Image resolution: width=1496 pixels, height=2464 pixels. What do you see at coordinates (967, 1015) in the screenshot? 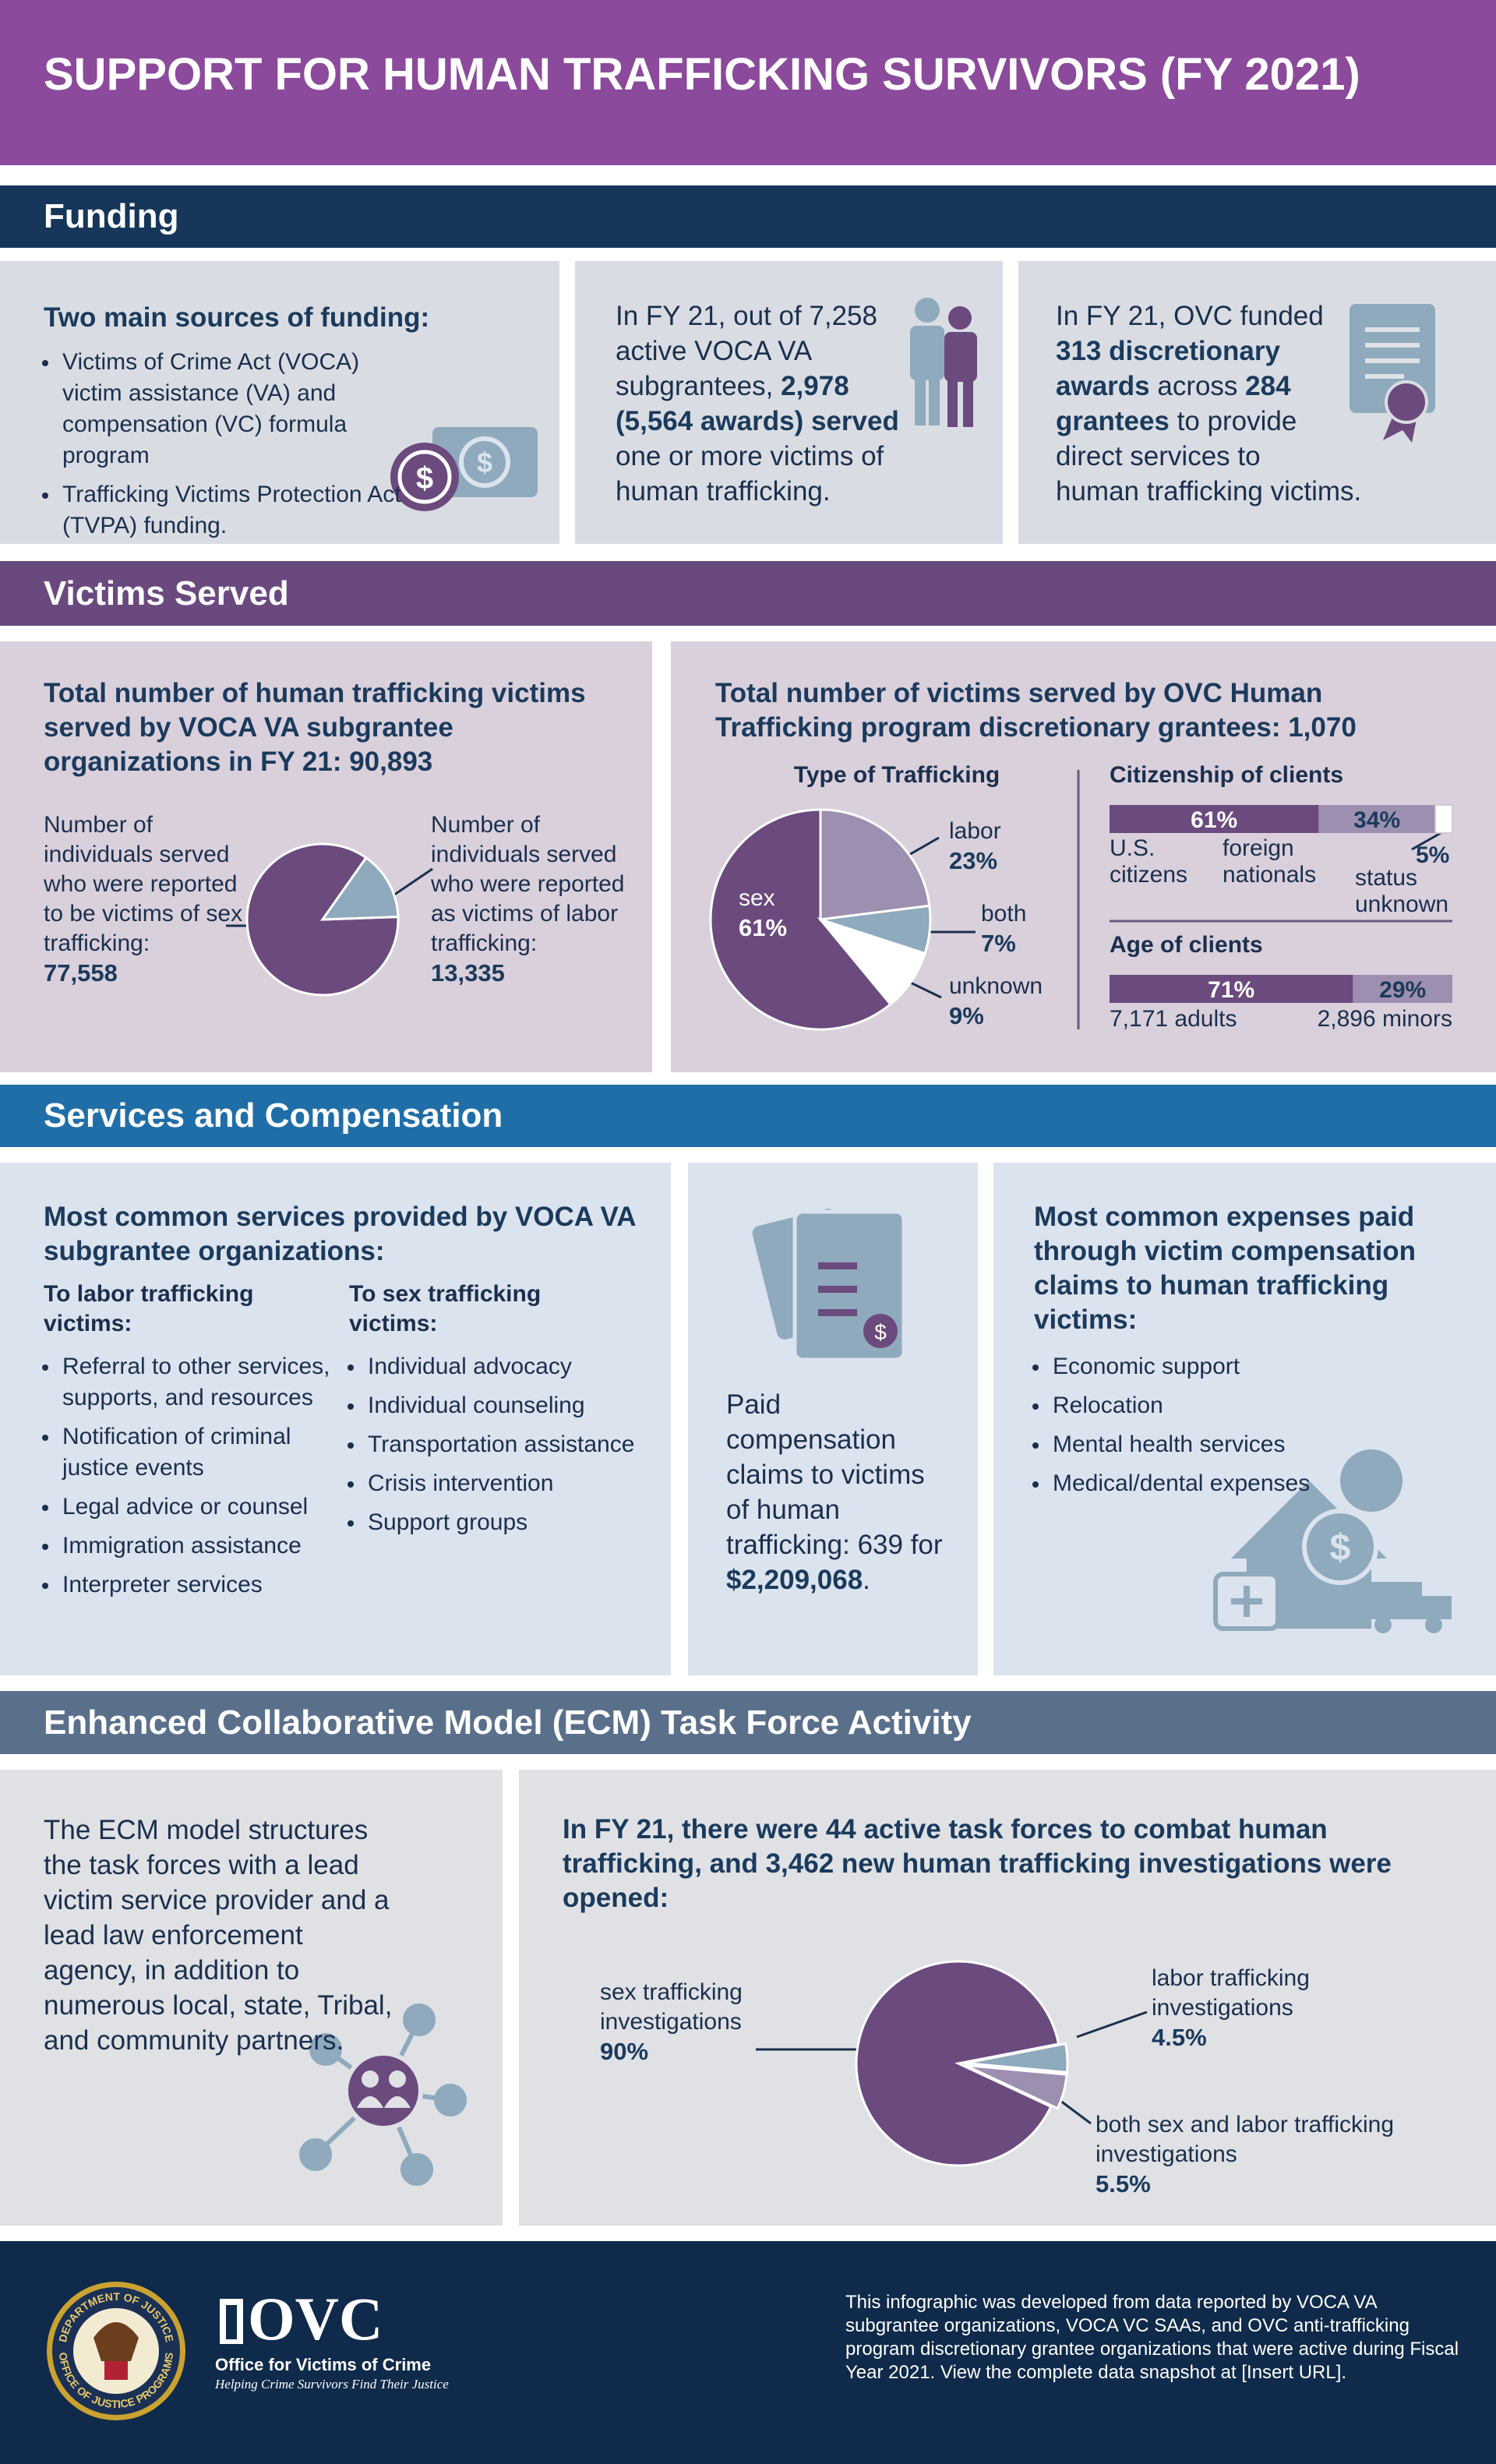
I see `value-label: 9%` at bounding box center [967, 1015].